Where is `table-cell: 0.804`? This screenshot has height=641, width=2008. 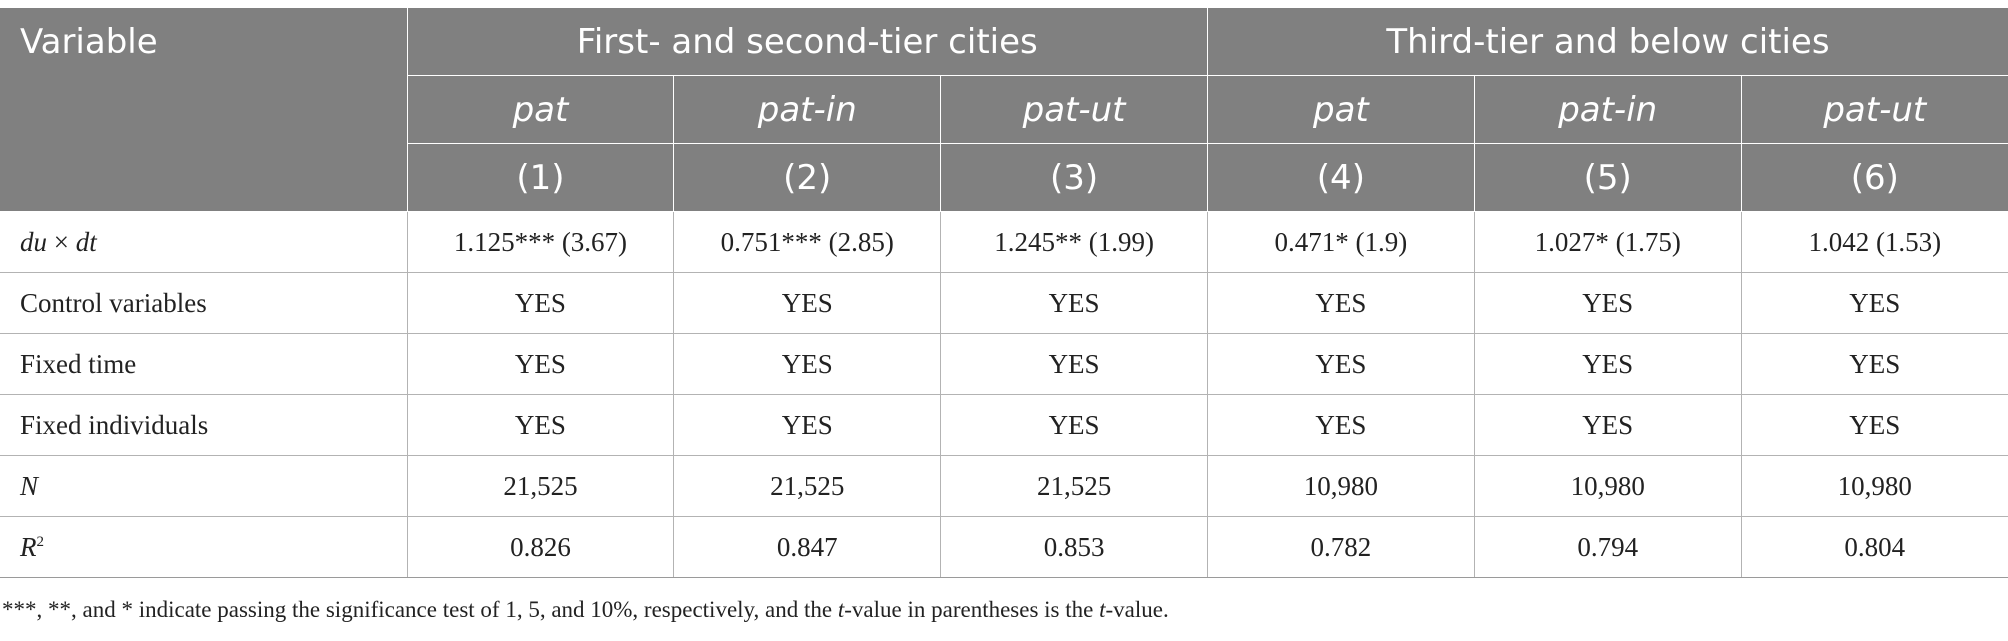
table-cell: 0.804 is located at coordinates (1874, 547).